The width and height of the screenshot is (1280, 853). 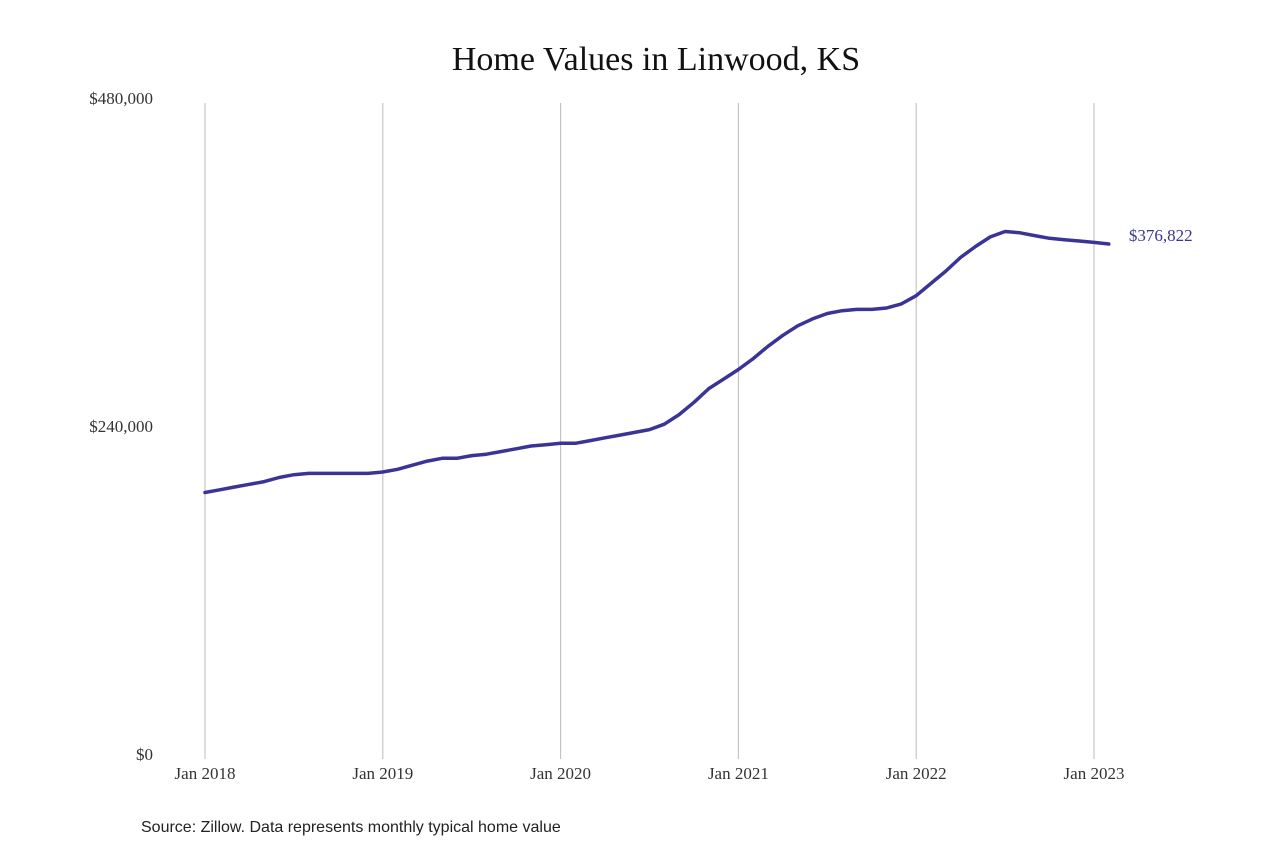 I want to click on y-tick-label: $480,000, so click(x=121, y=98).